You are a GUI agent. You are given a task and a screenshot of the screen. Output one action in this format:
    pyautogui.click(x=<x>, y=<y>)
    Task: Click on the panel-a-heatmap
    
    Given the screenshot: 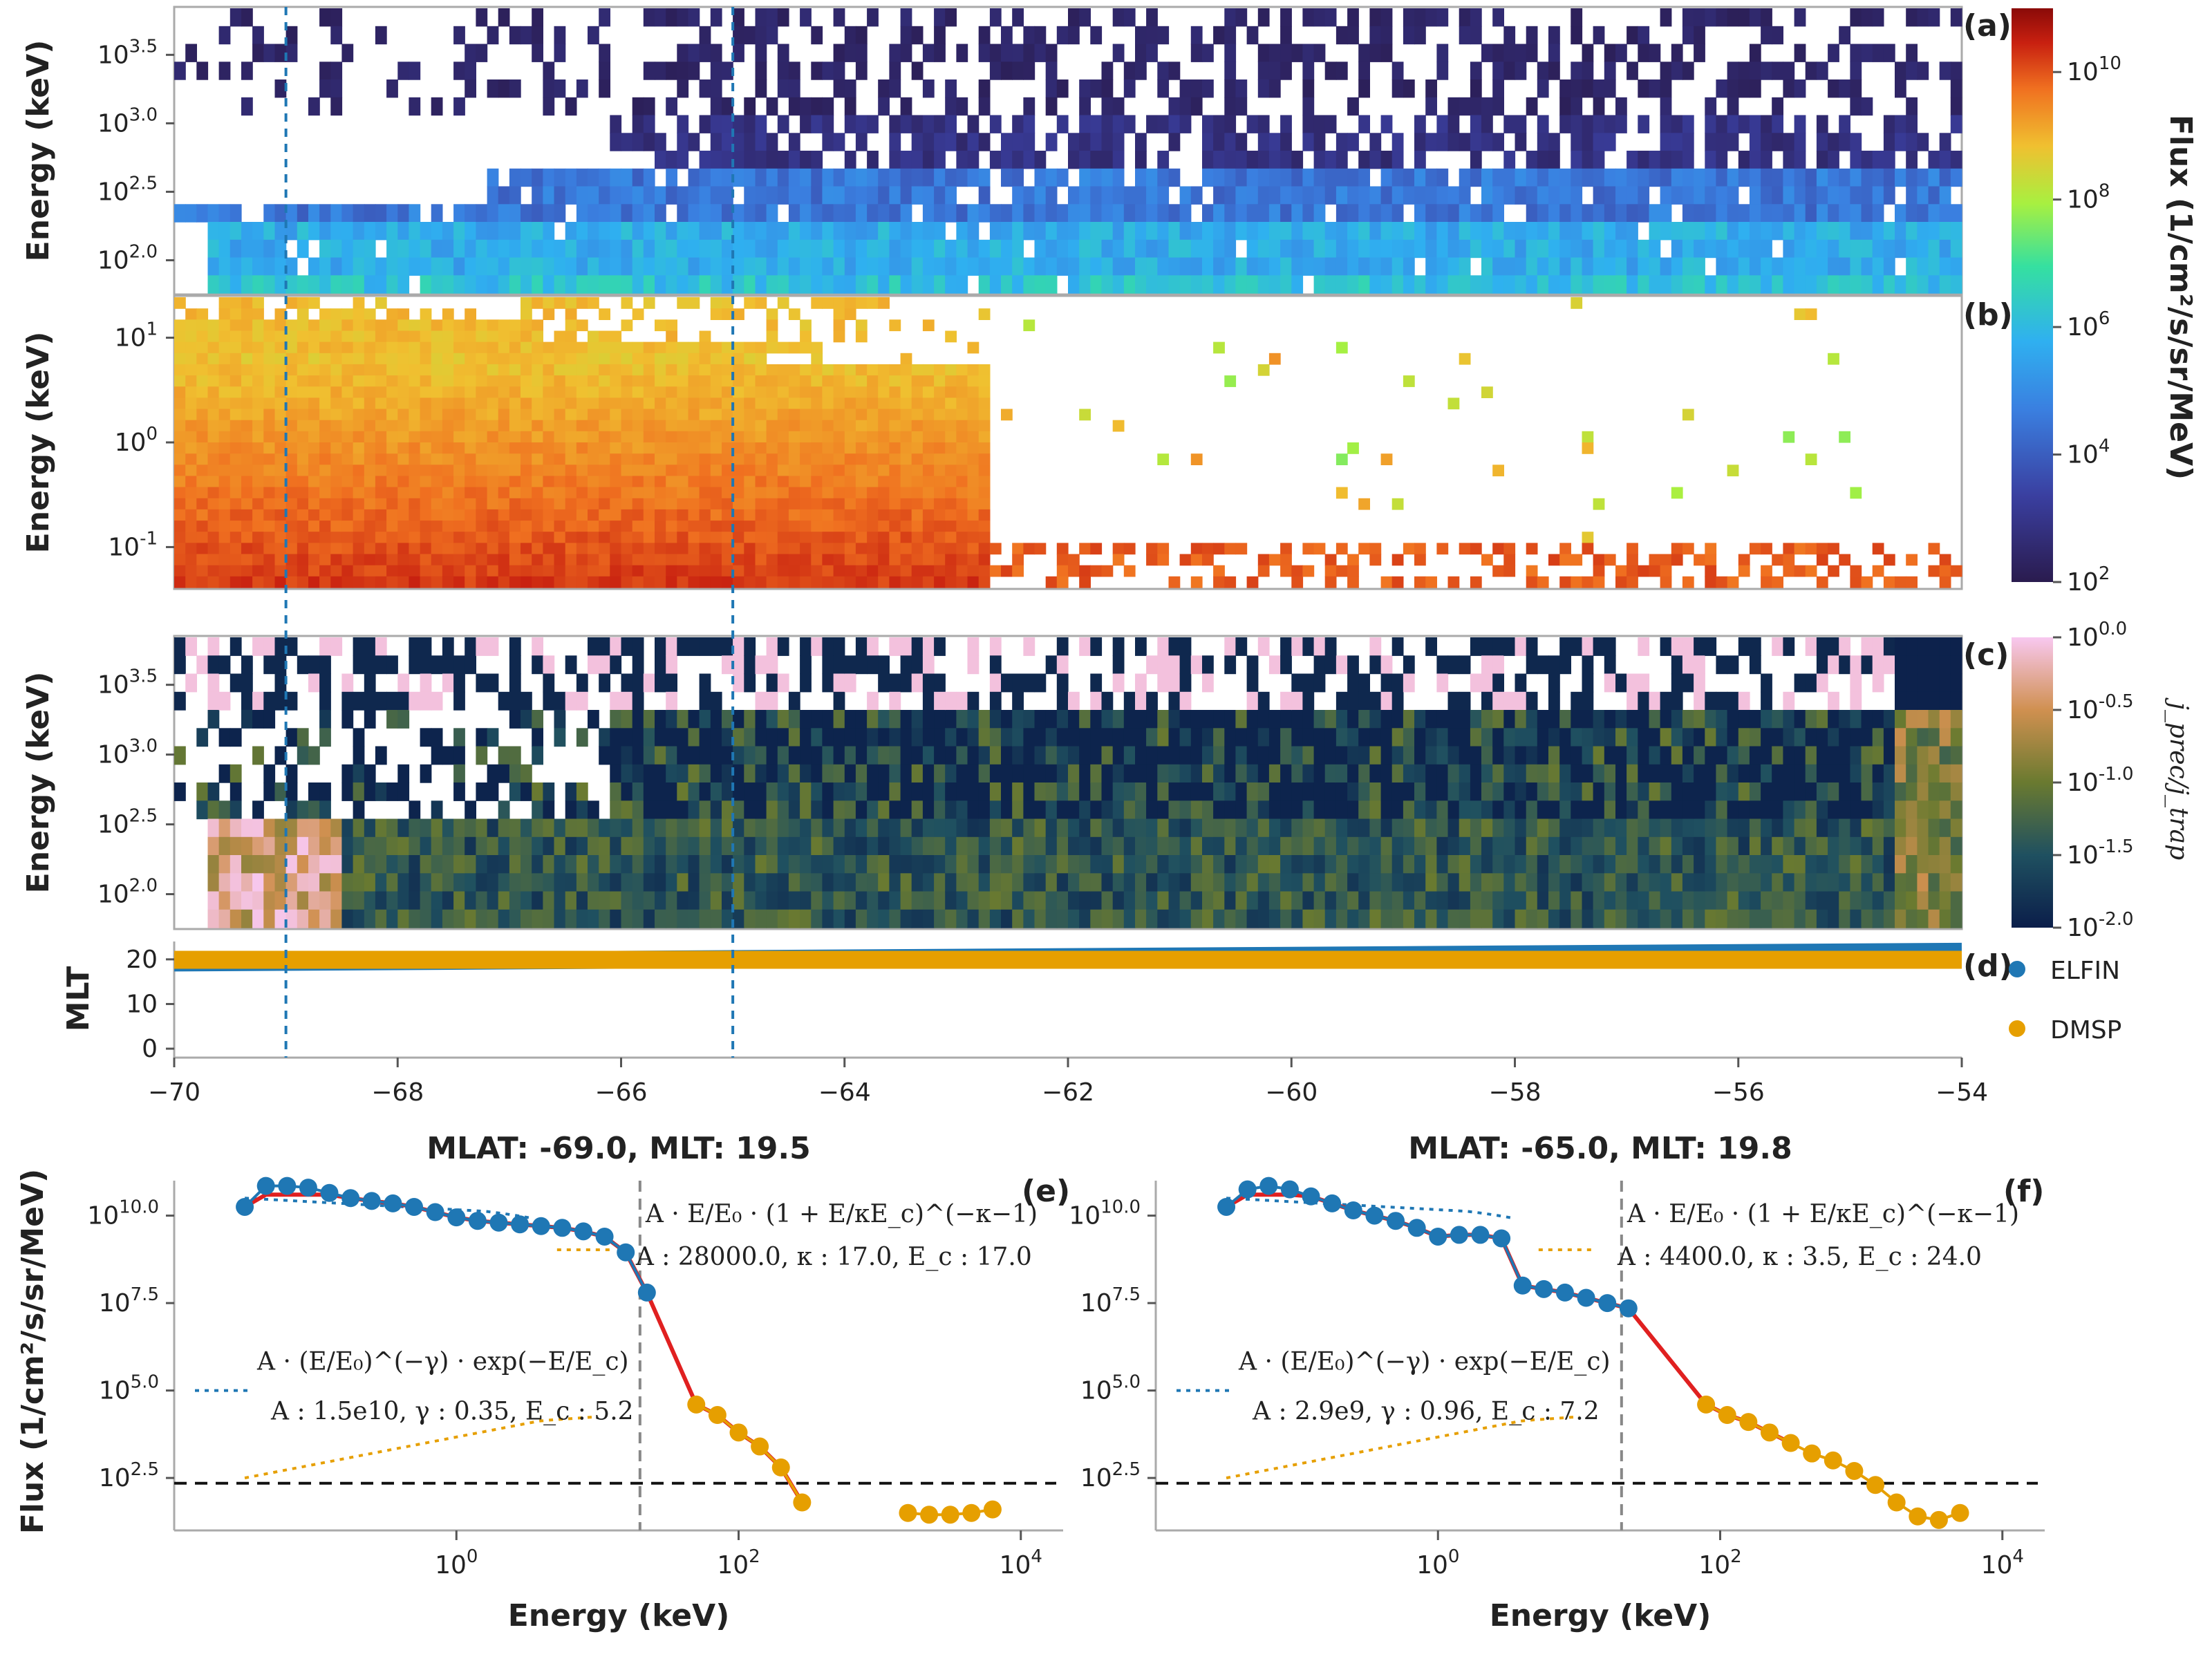 What is the action you would take?
    pyautogui.click(x=1068, y=151)
    